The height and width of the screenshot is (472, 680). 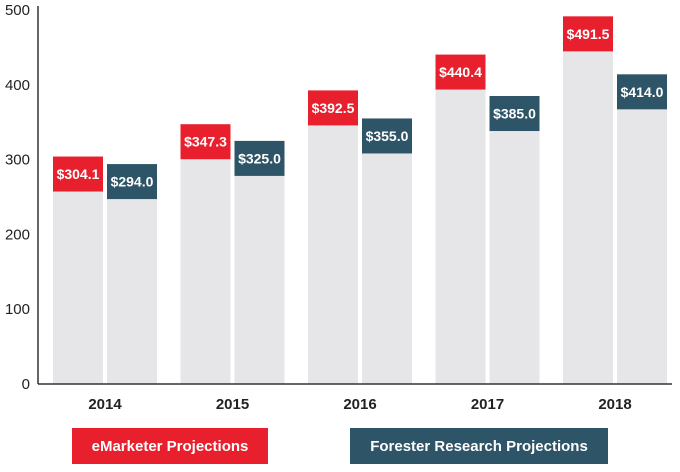 What do you see at coordinates (132, 274) in the screenshot?
I see `bar-forester-2014` at bounding box center [132, 274].